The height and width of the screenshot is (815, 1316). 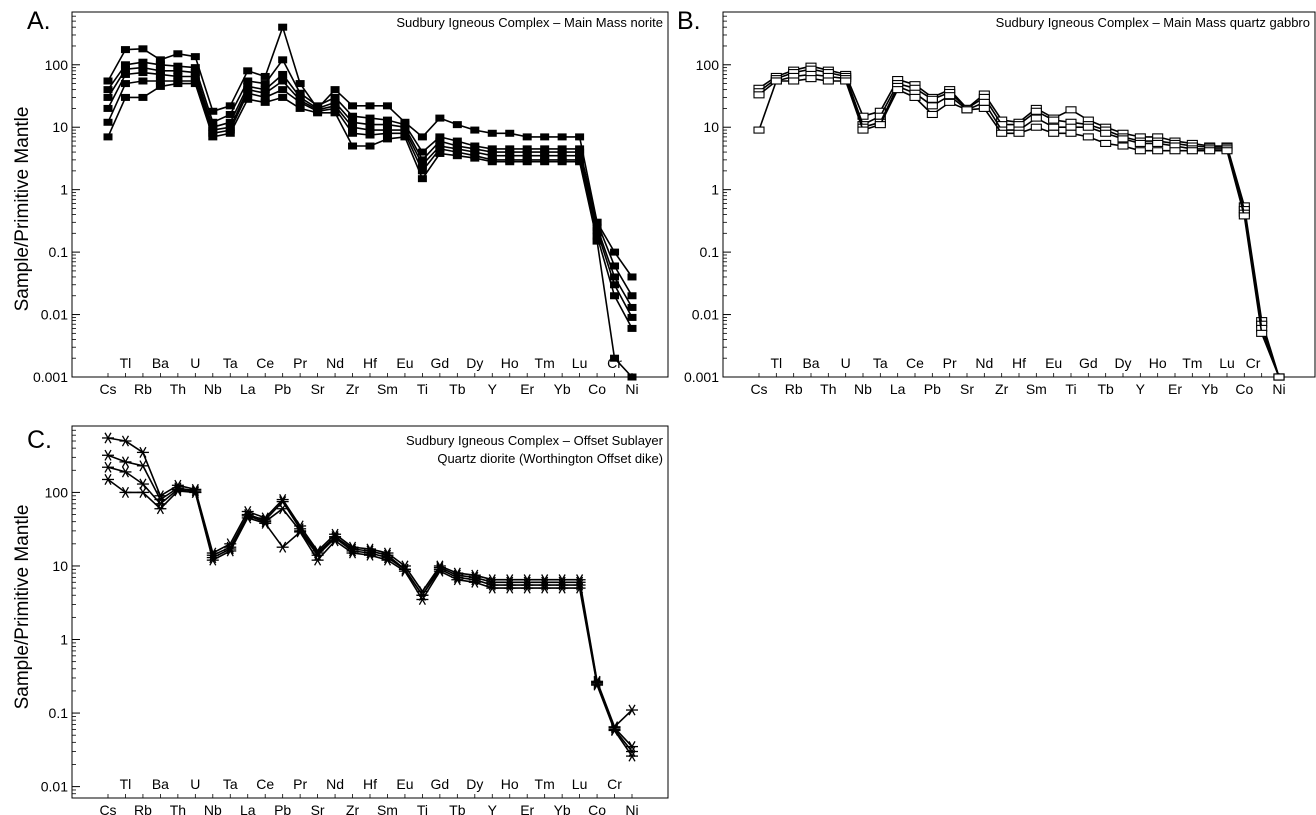 What do you see at coordinates (474, 363) in the screenshot?
I see `panel-a-x-tick-label-dy: Dy` at bounding box center [474, 363].